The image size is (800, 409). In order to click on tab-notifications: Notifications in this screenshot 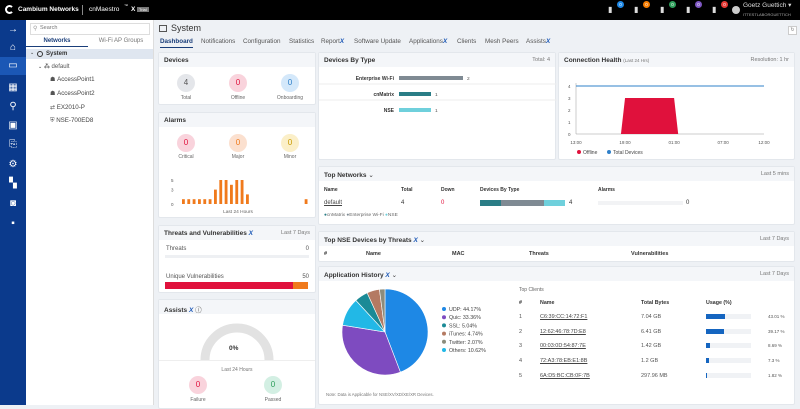, I will do `click(218, 41)`.